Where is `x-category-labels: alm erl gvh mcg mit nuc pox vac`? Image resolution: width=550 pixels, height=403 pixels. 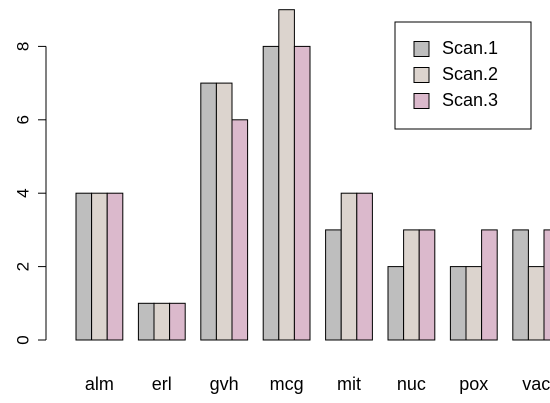
x-category-labels: alm erl gvh mcg mit nuc pox vac is located at coordinates (317, 384).